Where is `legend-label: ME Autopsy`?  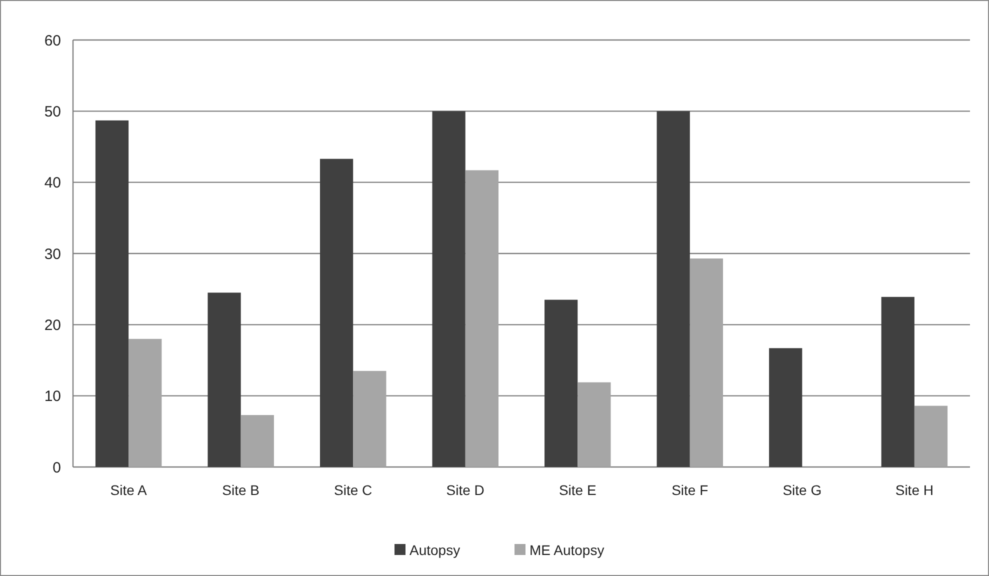
legend-label: ME Autopsy is located at coordinates (567, 550).